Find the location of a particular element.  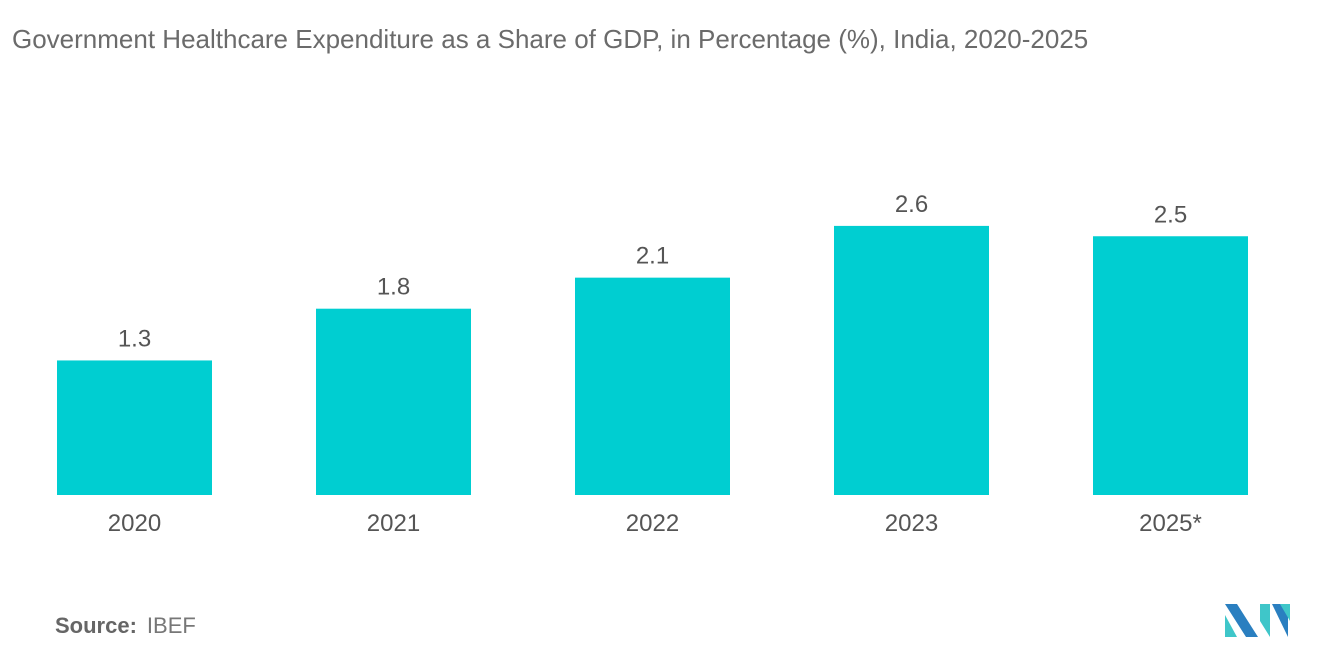

data-label-2020: 1.3 is located at coordinates (134, 338).